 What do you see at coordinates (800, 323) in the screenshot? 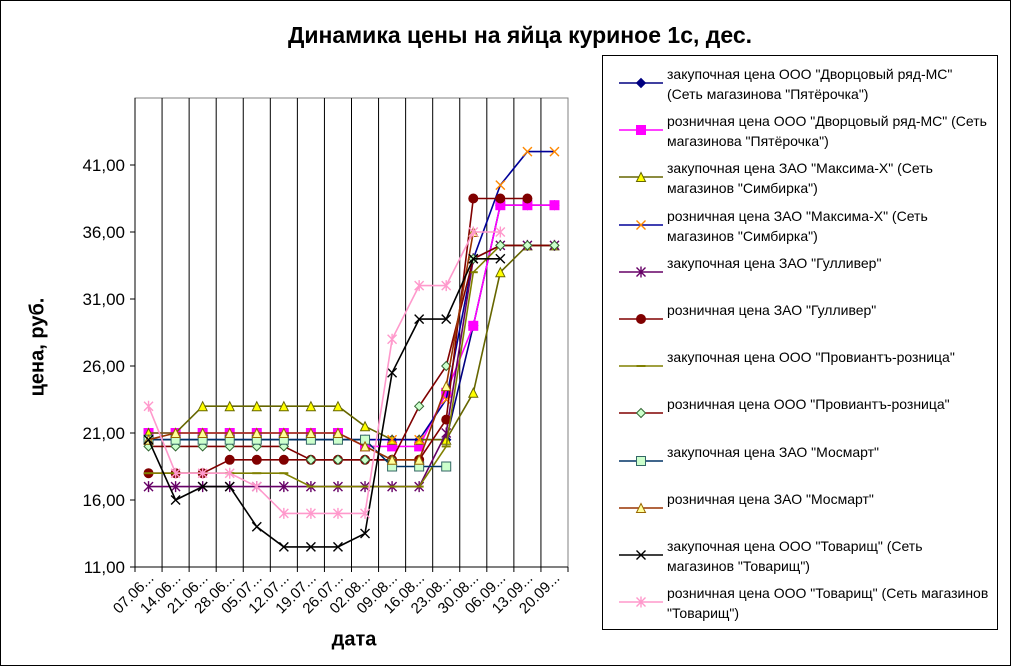
I see `legend-item: розничная цена ЗАО "Гулливер"` at bounding box center [800, 323].